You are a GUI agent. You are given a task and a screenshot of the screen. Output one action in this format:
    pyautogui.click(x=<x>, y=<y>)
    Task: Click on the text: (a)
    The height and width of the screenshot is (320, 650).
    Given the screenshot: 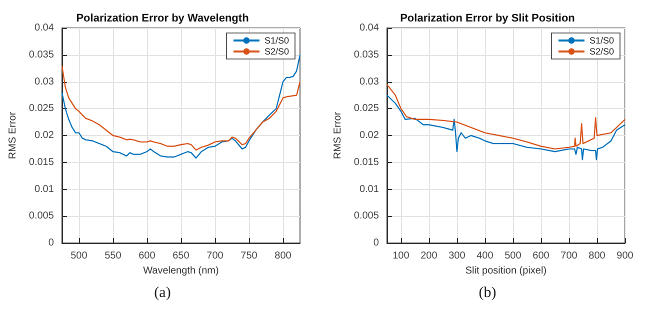 What is the action you would take?
    pyautogui.click(x=162, y=293)
    